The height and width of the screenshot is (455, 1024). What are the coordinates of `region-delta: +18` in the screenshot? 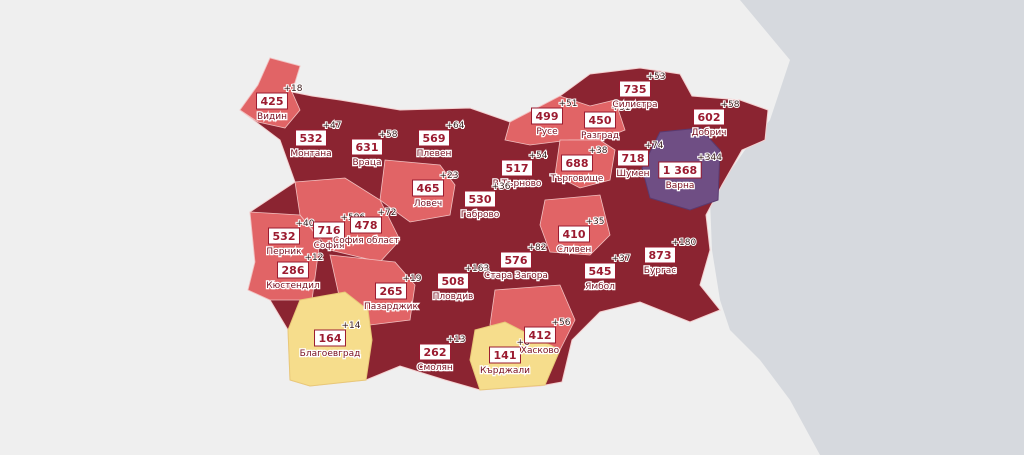 It's located at (292, 89).